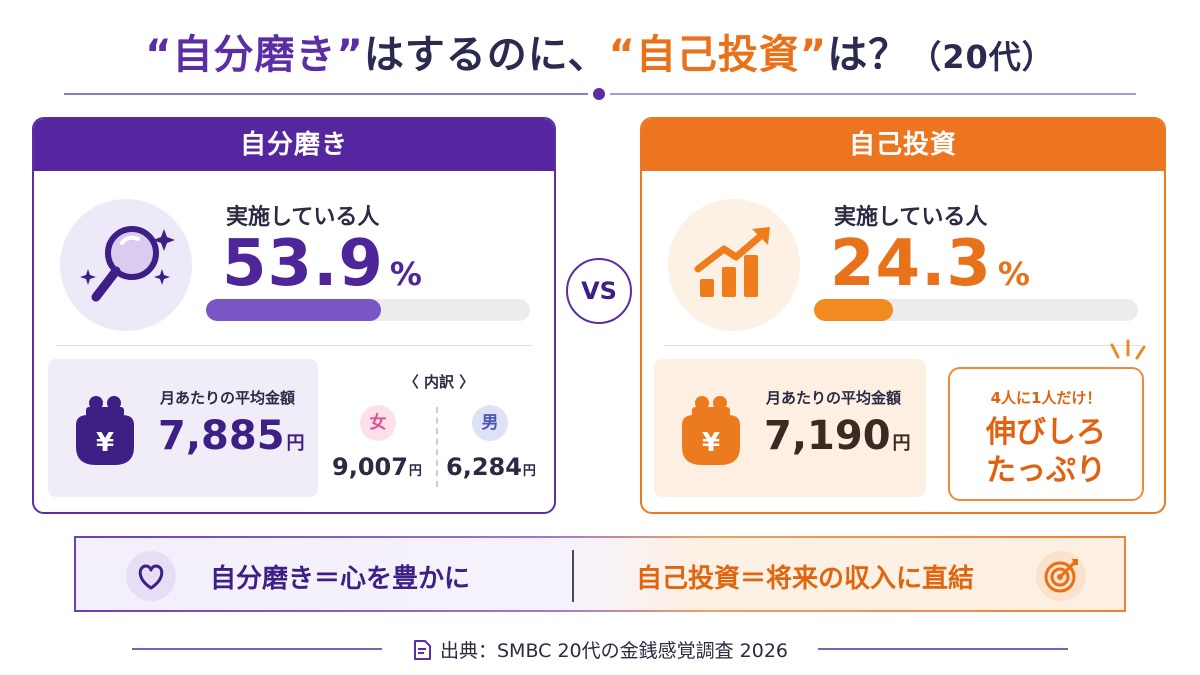 This screenshot has height=675, width=1200. Describe the element at coordinates (1061, 576) in the screenshot. I see `target-icon` at that location.